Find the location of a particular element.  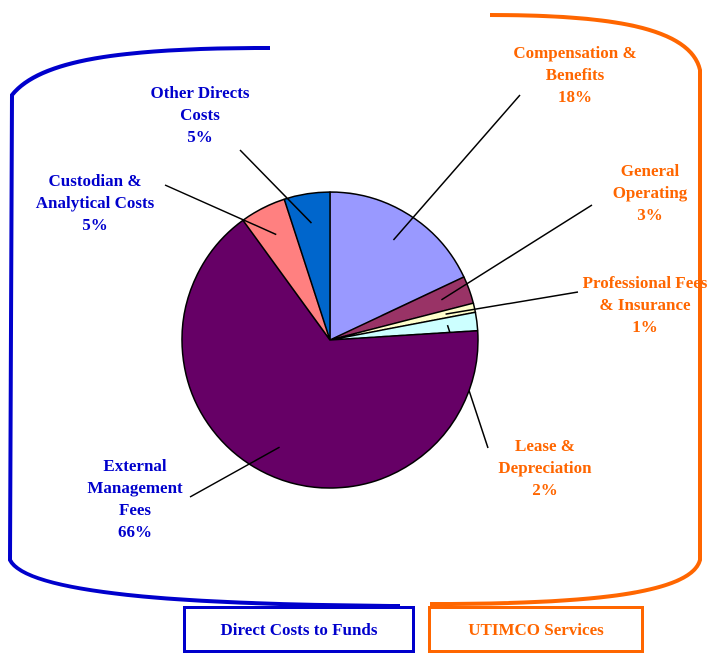

slice-name: General Operating is located at coordinates (650, 181).